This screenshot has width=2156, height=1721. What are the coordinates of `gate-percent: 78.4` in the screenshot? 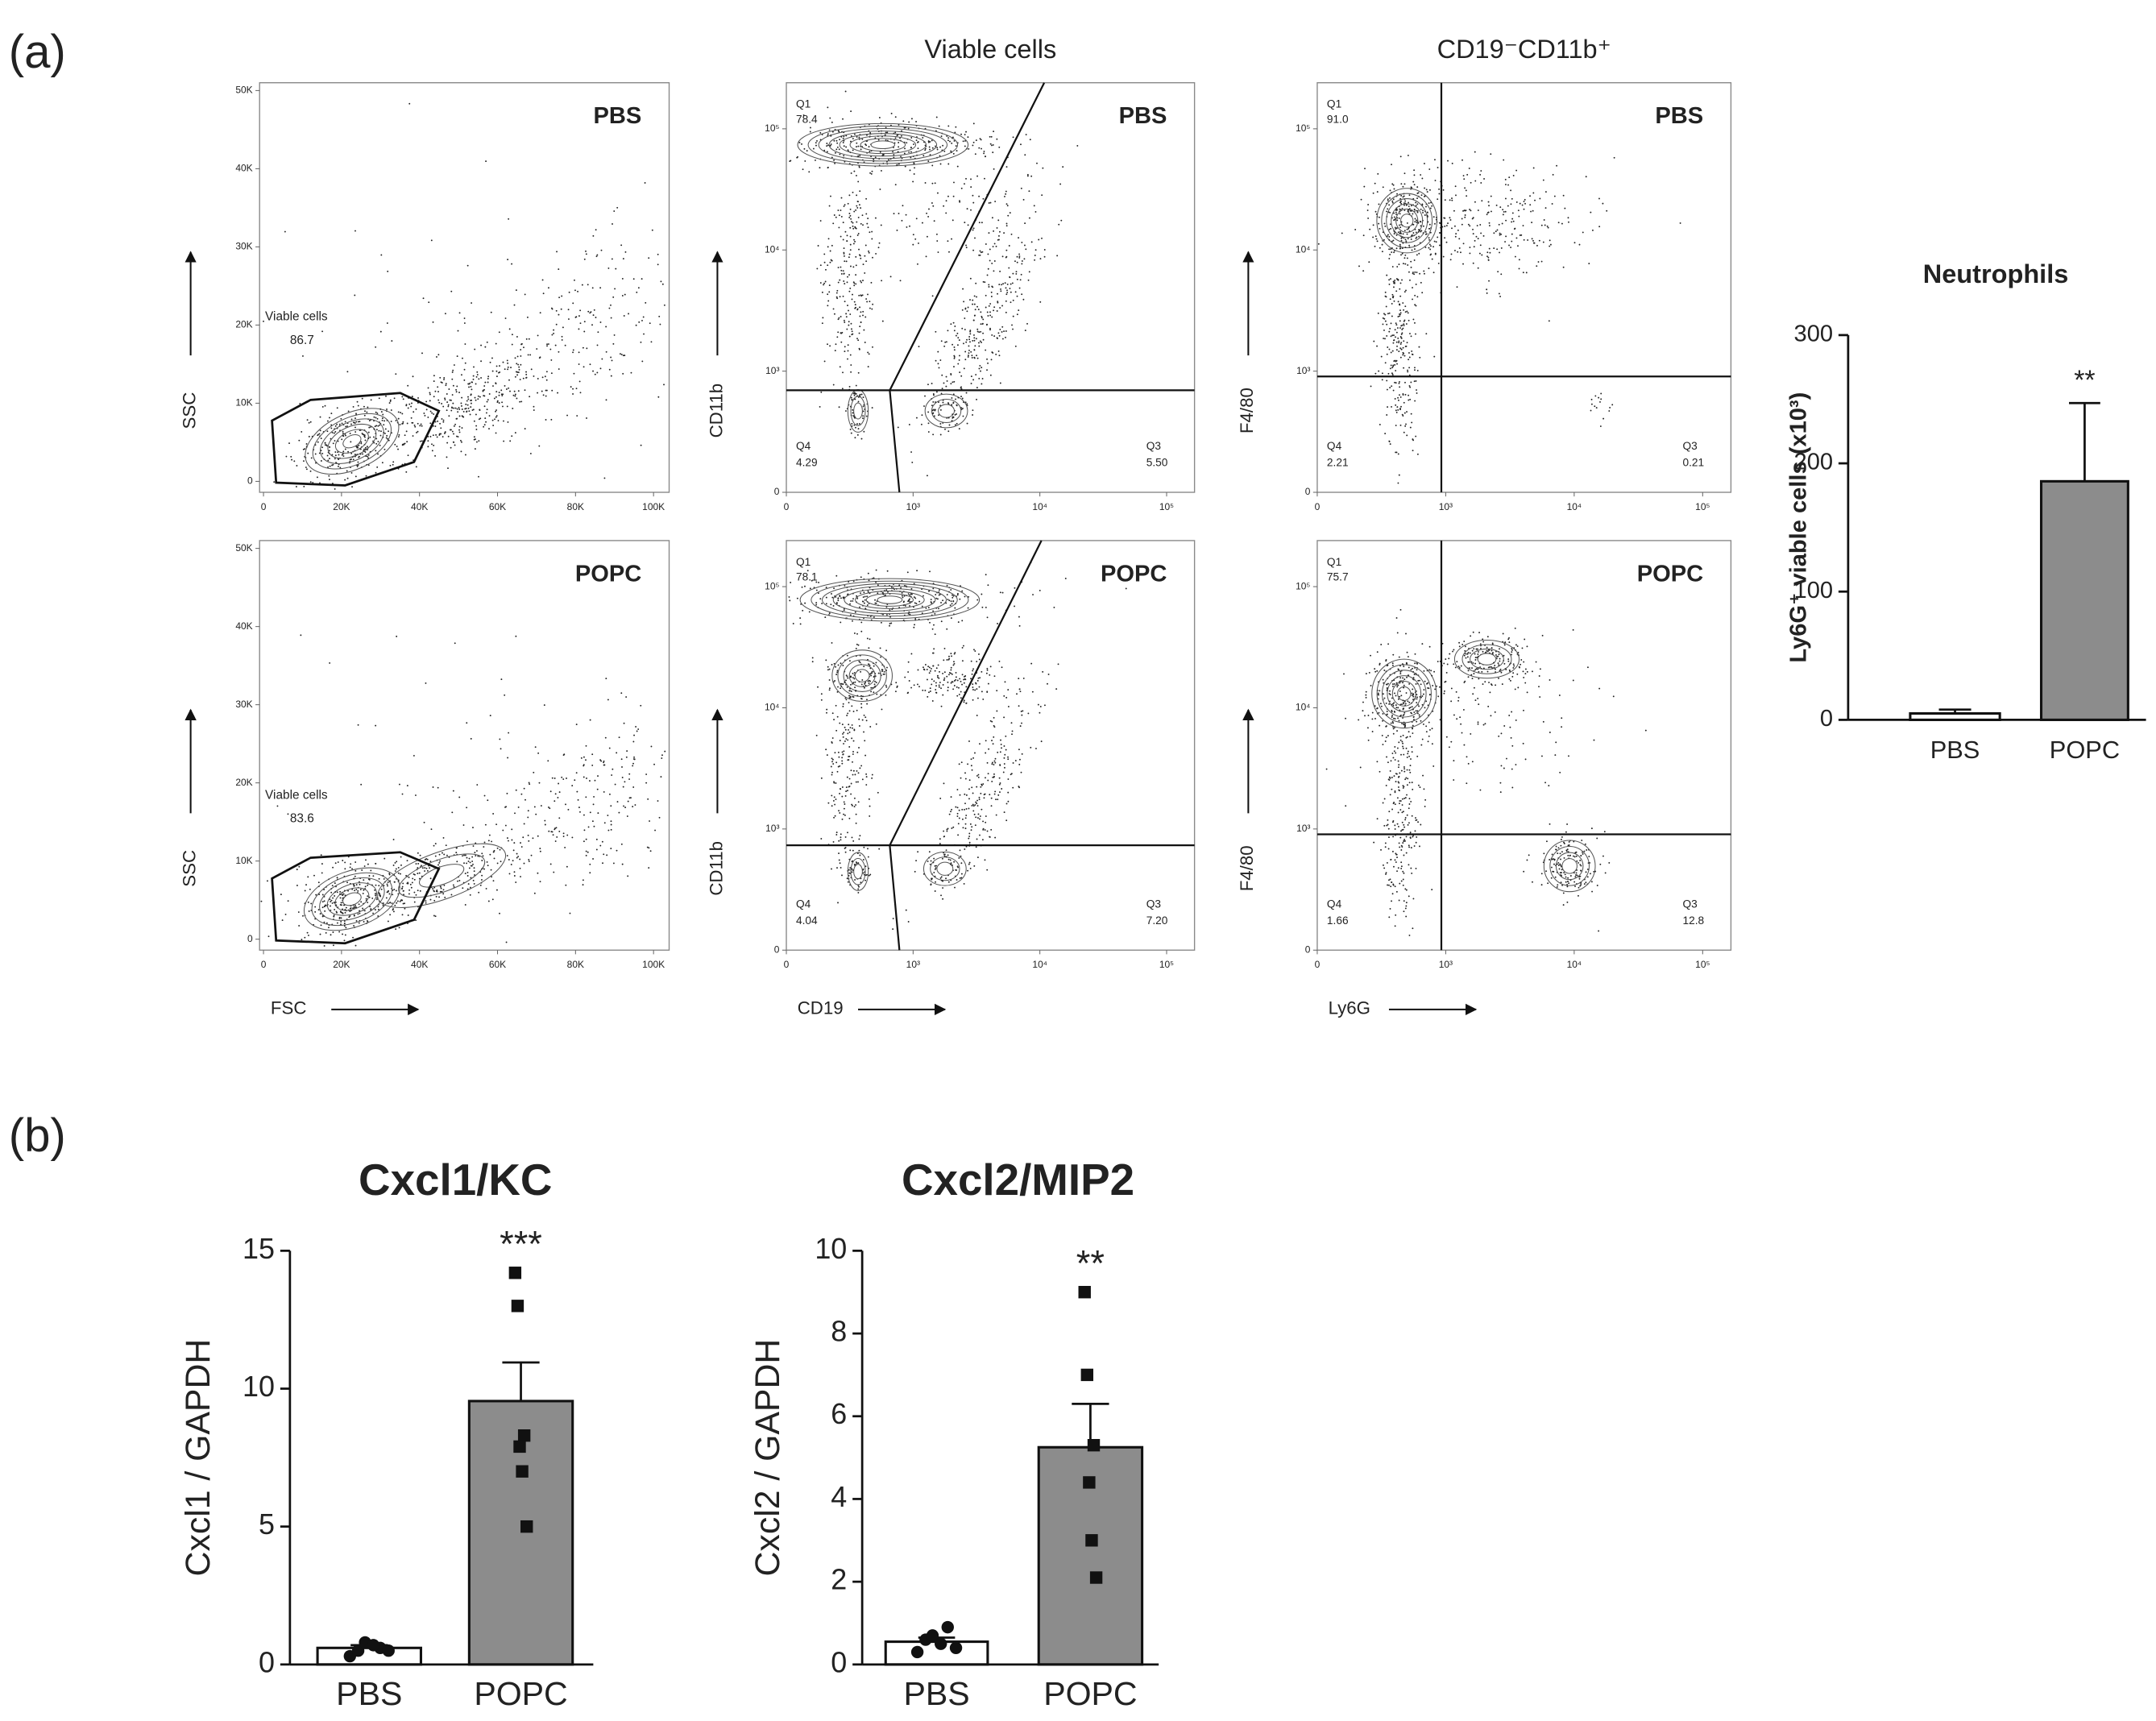 It's located at (807, 120).